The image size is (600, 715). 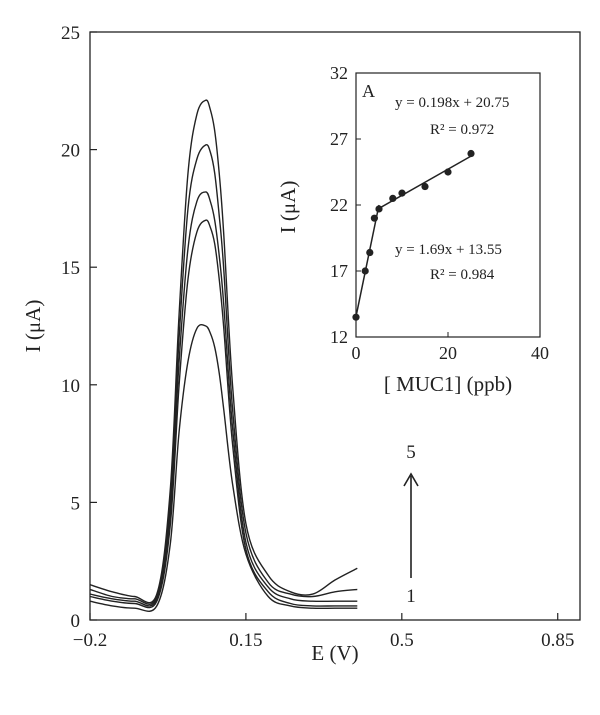 What do you see at coordinates (339, 271) in the screenshot?
I see `inset-y-tick-label: 17` at bounding box center [339, 271].